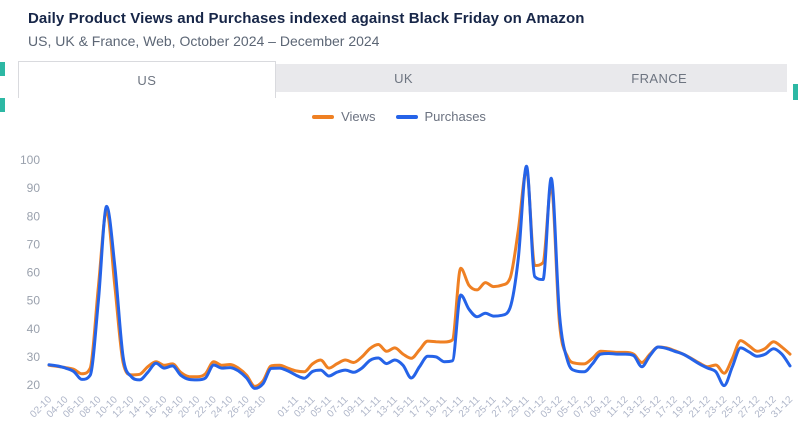 This screenshot has height=444, width=798. I want to click on svg-text: 90, so click(34, 188).